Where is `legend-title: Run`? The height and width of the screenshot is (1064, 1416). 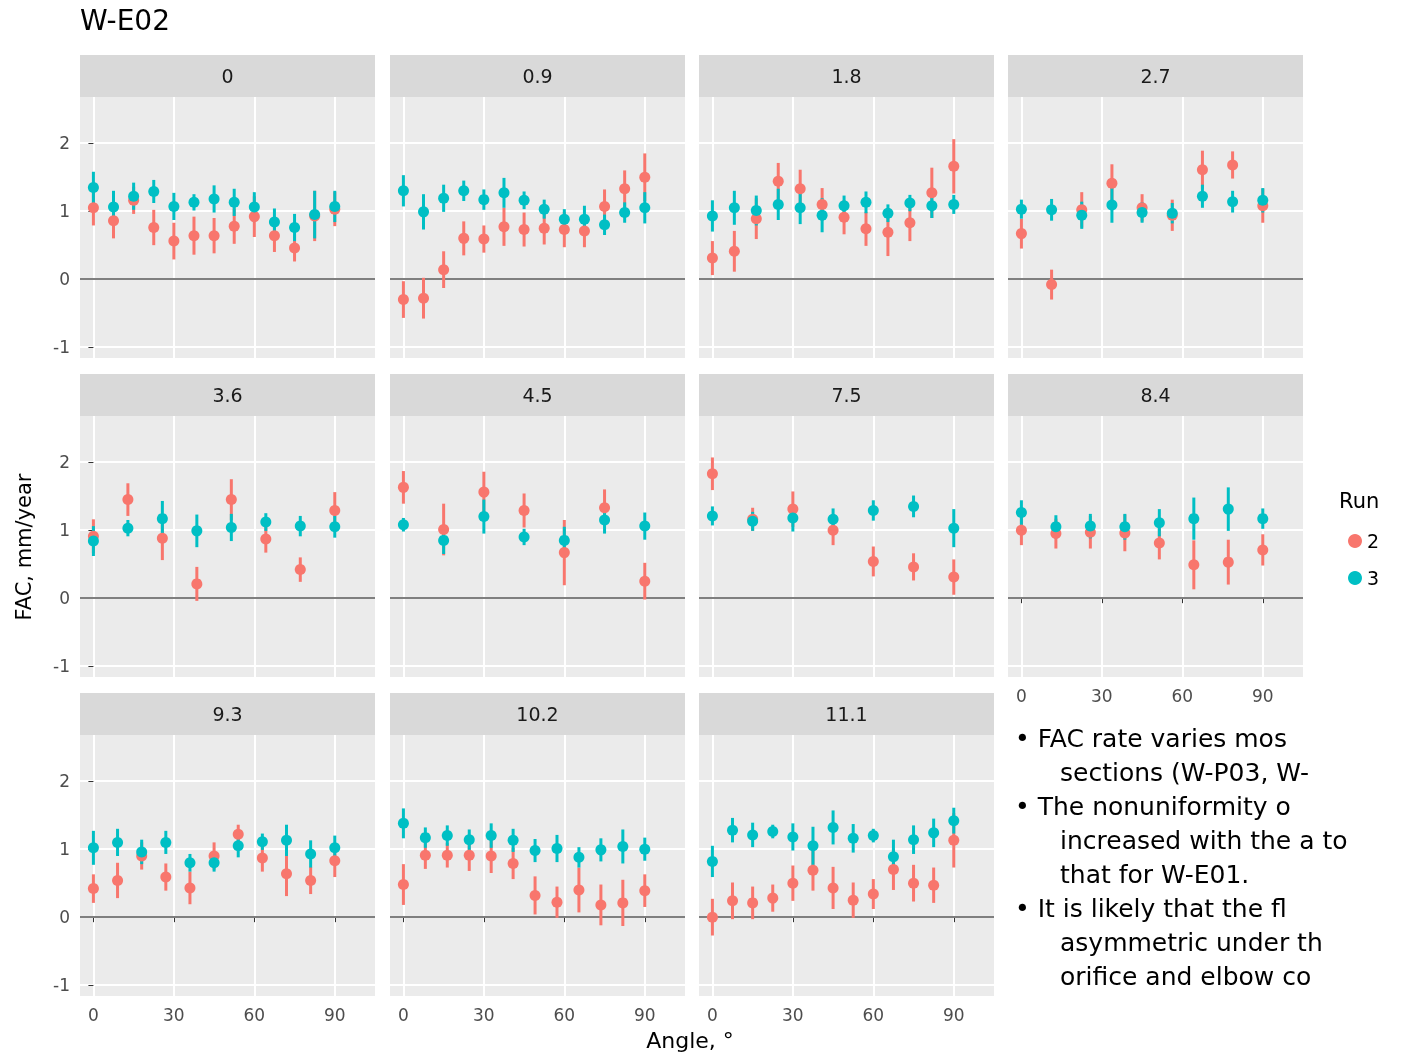 legend-title: Run is located at coordinates (1359, 501).